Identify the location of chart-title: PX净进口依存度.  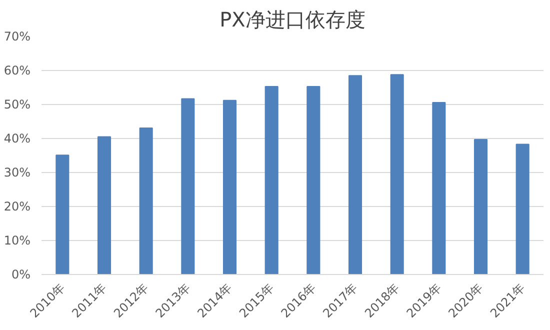
(293, 20).